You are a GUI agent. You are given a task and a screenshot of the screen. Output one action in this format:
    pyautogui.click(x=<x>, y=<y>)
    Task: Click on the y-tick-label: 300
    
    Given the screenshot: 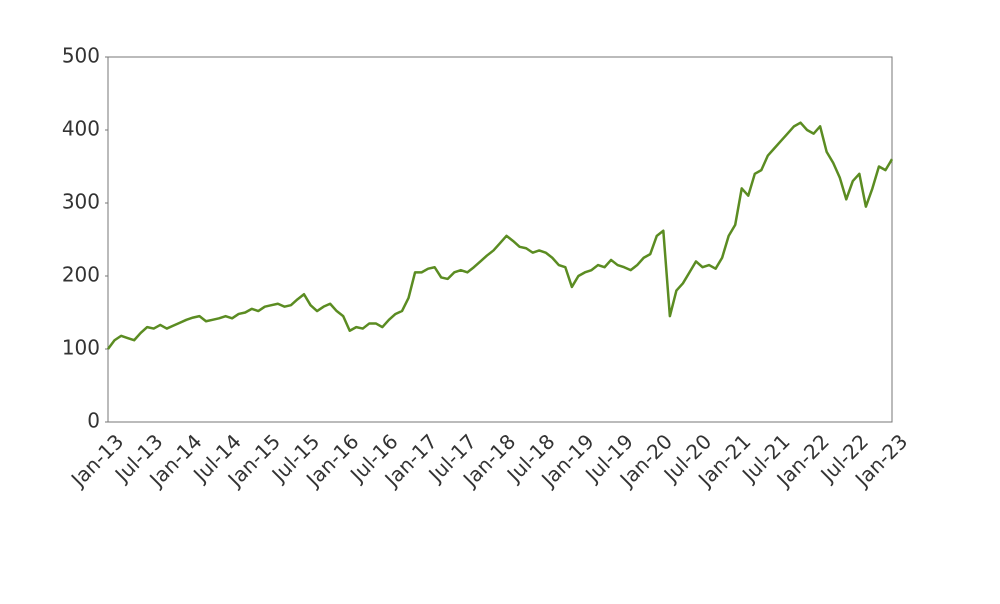 What is the action you would take?
    pyautogui.click(x=81, y=202)
    